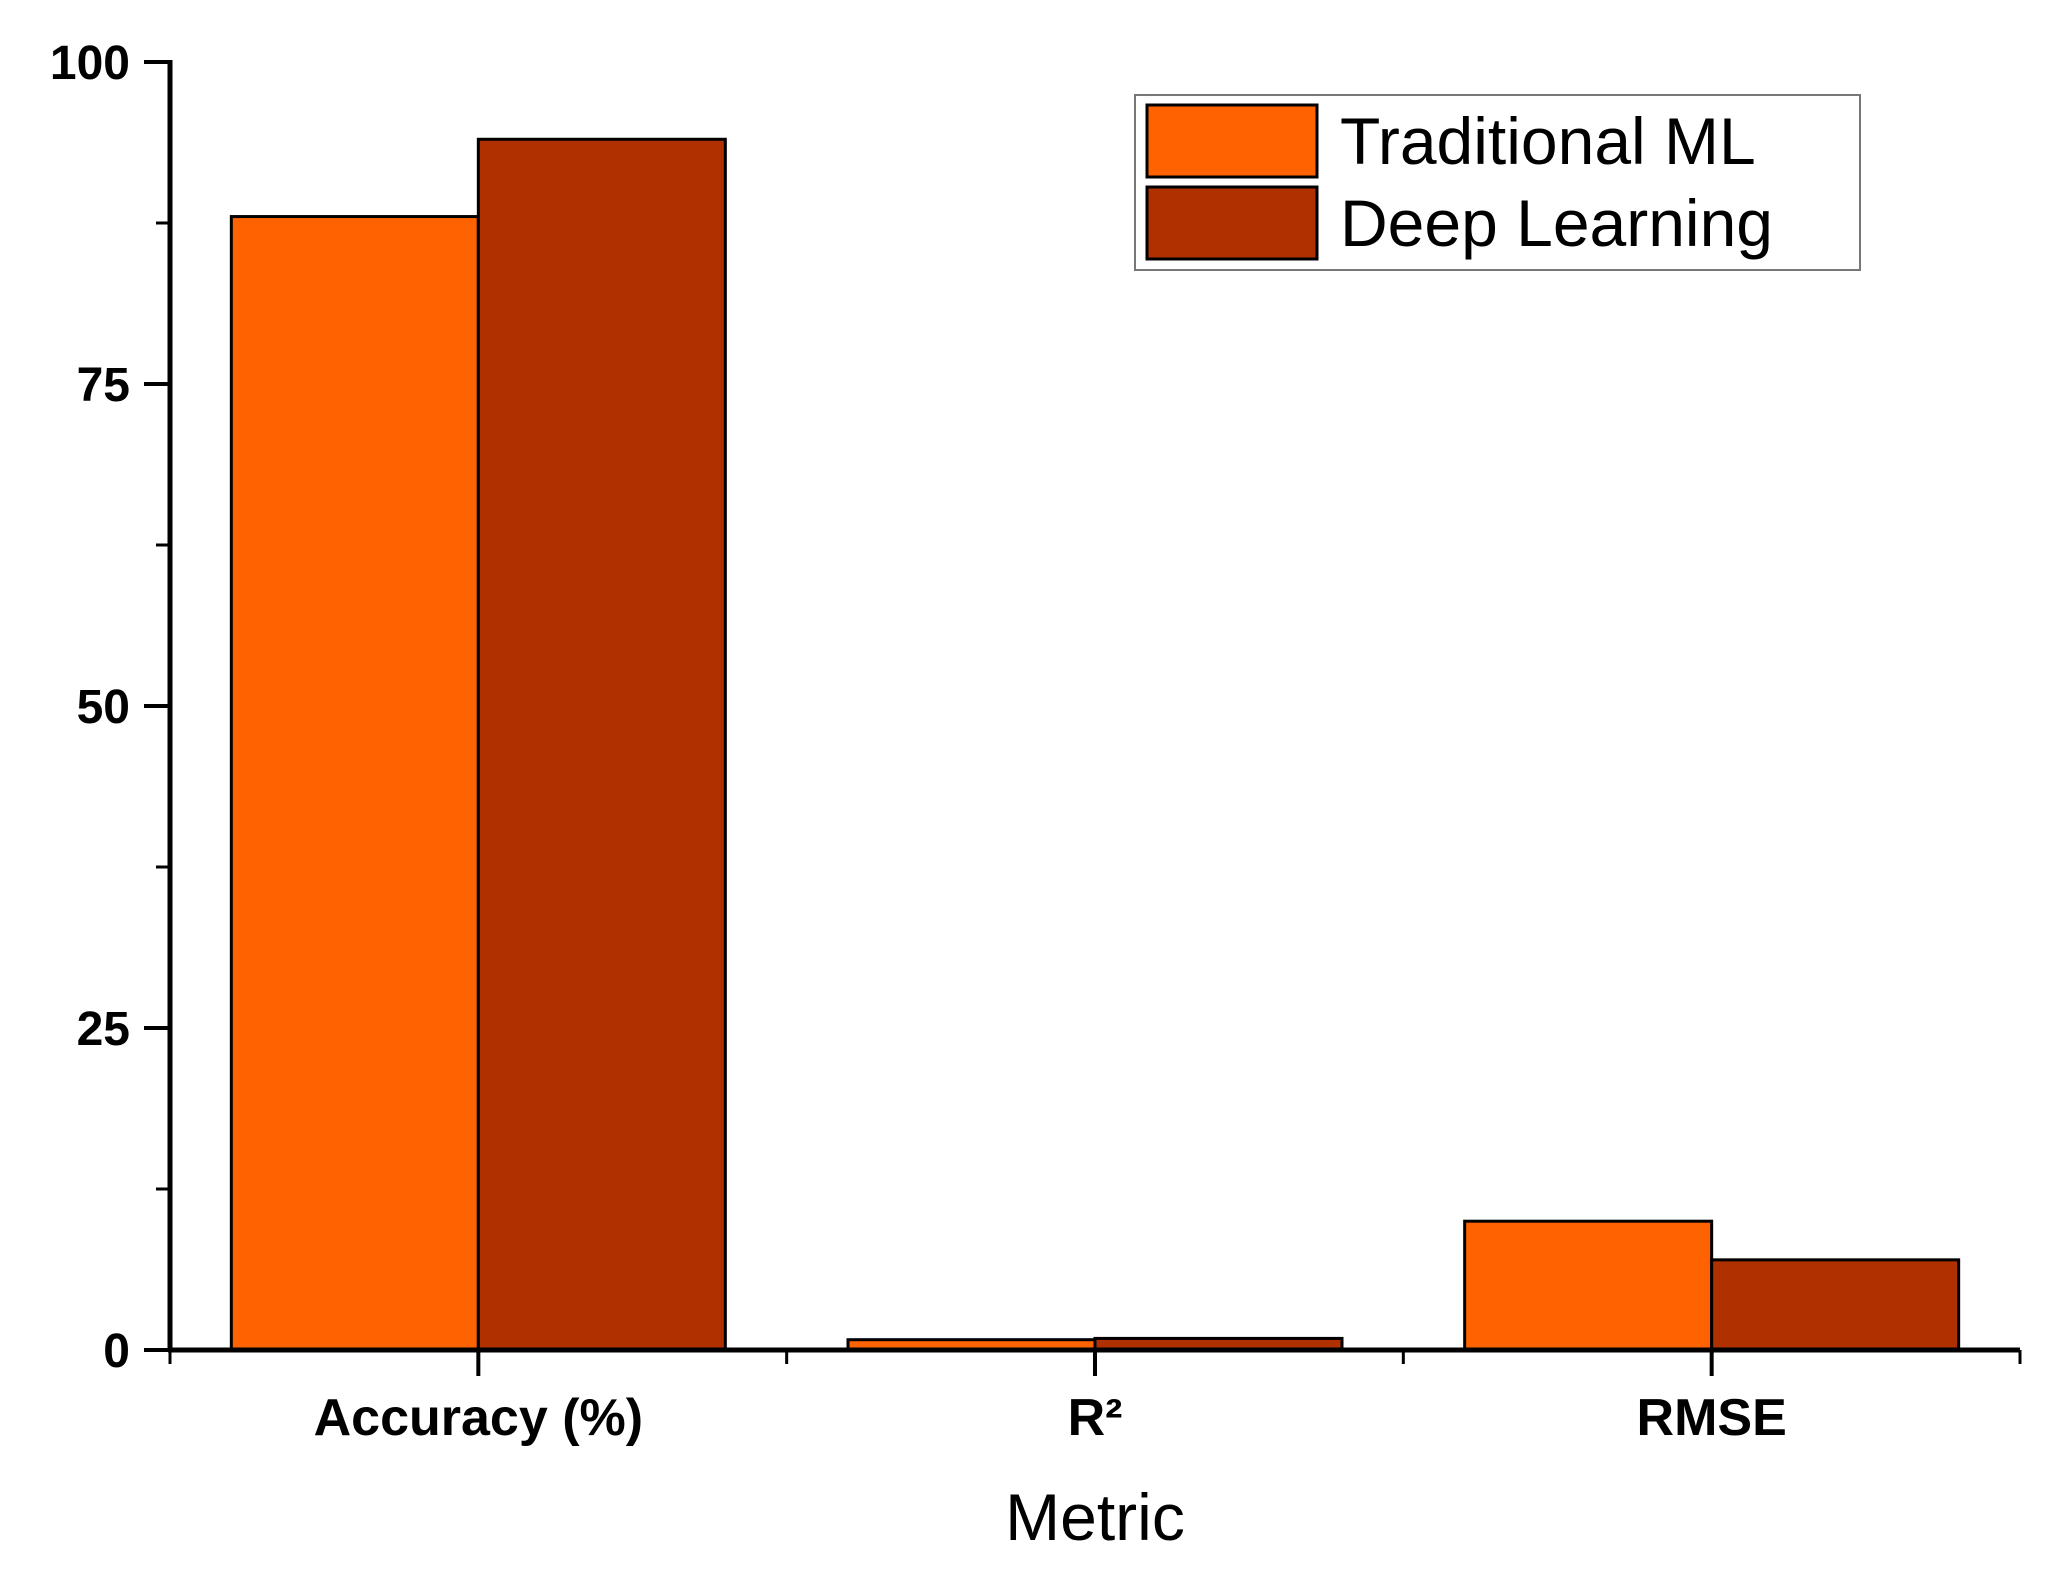 The width and height of the screenshot is (2046, 1573). Describe the element at coordinates (90, 63) in the screenshot. I see `y-tick-label: 100` at that location.